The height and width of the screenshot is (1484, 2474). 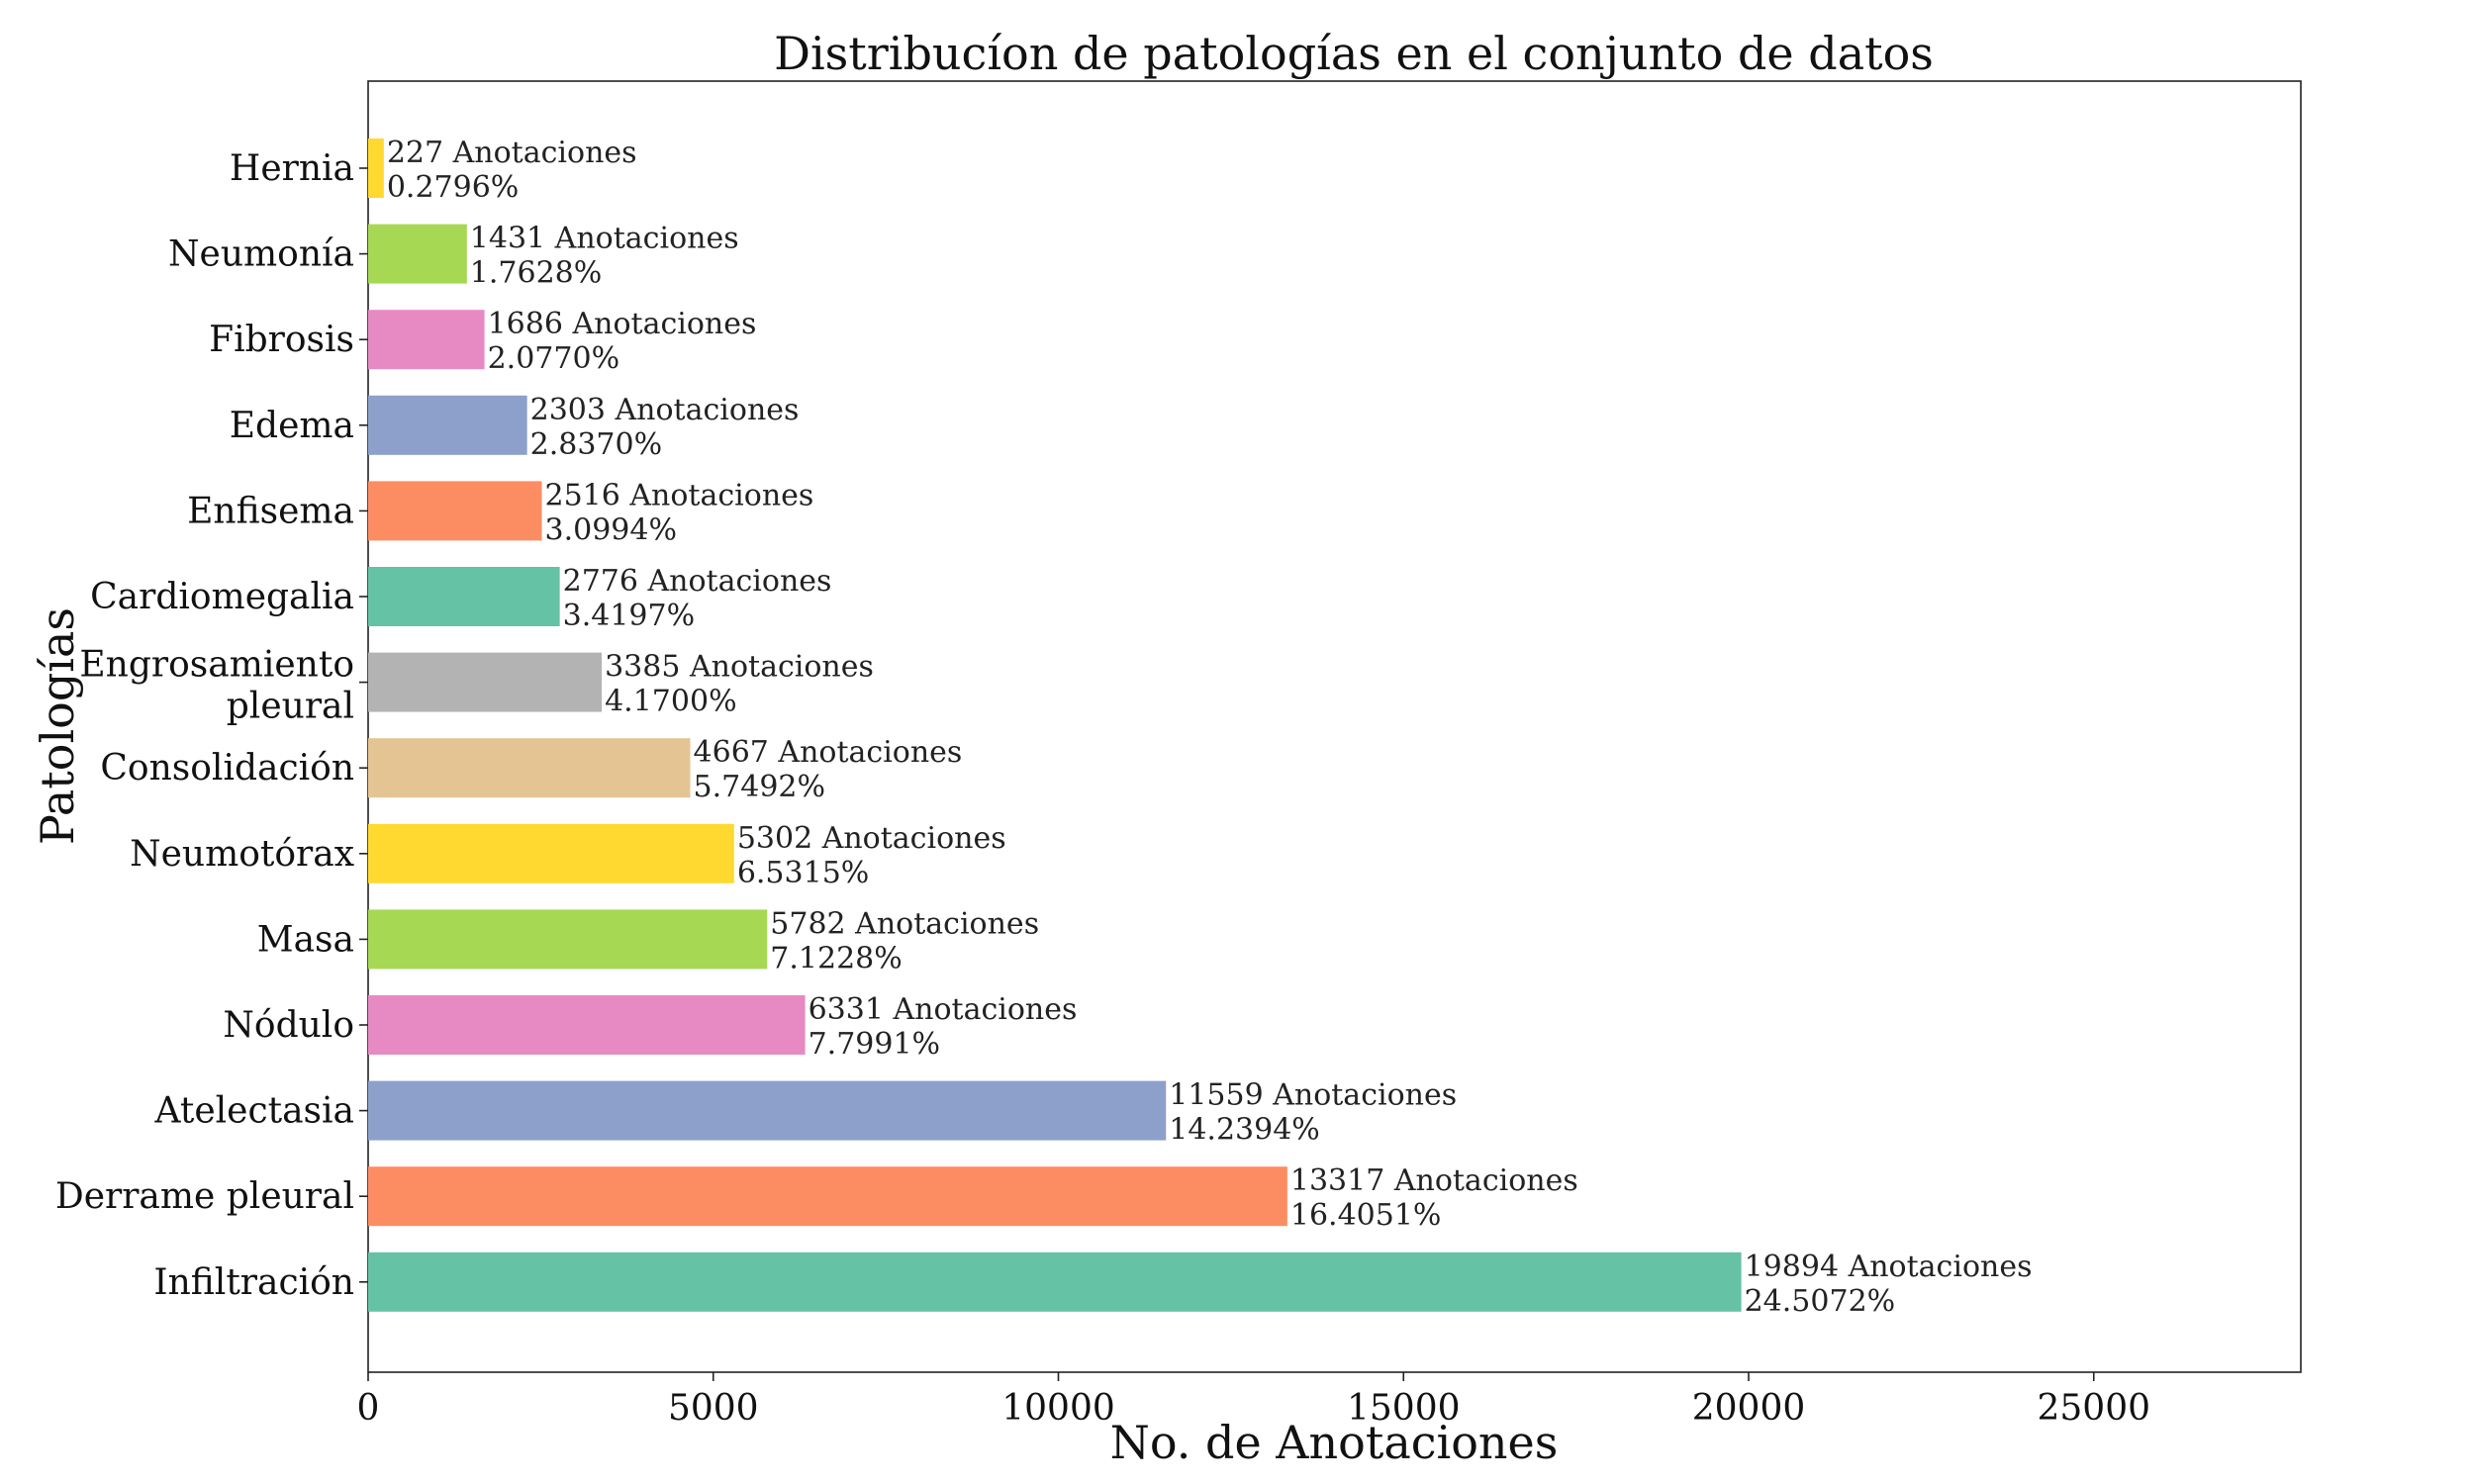 I want to click on y-tick-label: Infiltración, so click(x=253, y=1282).